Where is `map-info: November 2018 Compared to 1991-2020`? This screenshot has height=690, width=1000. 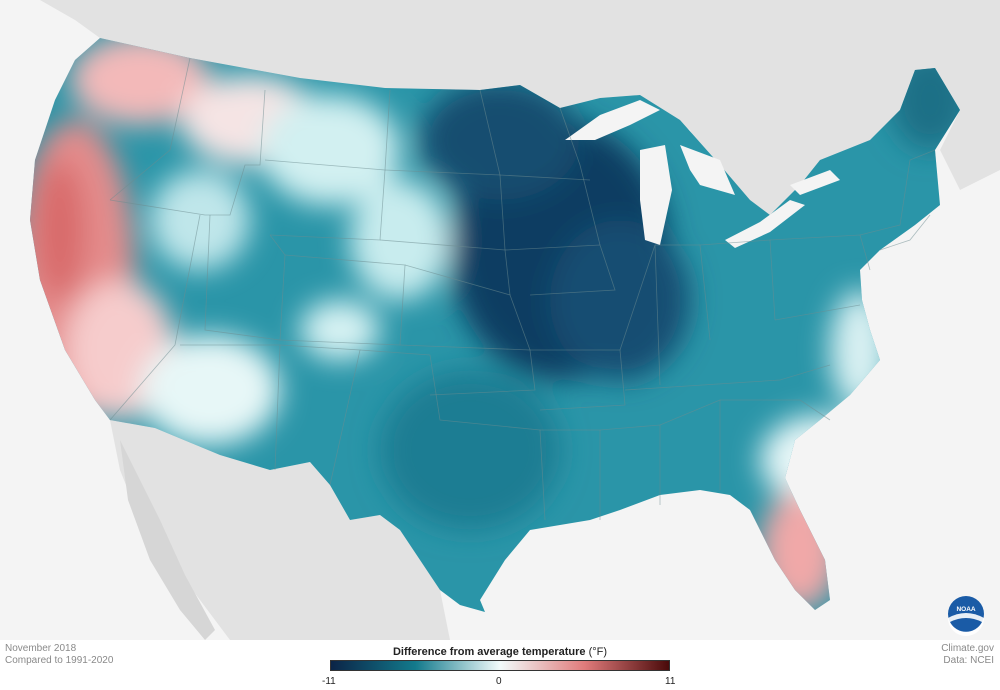
map-info: November 2018 Compared to 1991-2020 is located at coordinates (59, 655).